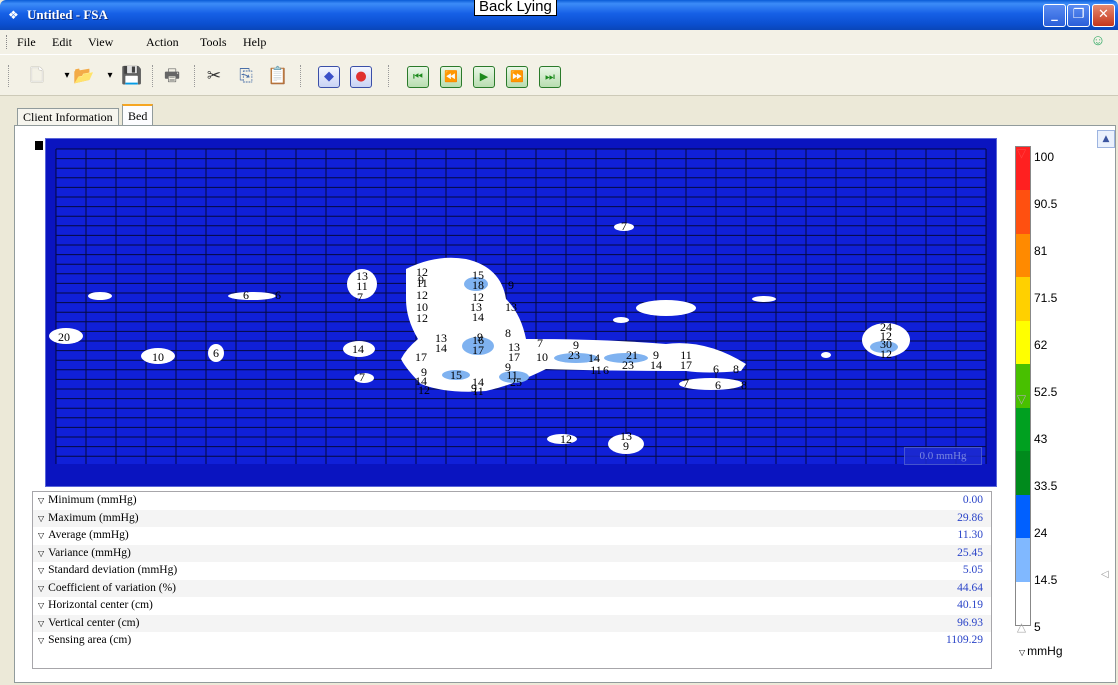 The width and height of the screenshot is (1118, 685). What do you see at coordinates (1098, 41) in the screenshot?
I see `assistant-icon: ☺` at bounding box center [1098, 41].